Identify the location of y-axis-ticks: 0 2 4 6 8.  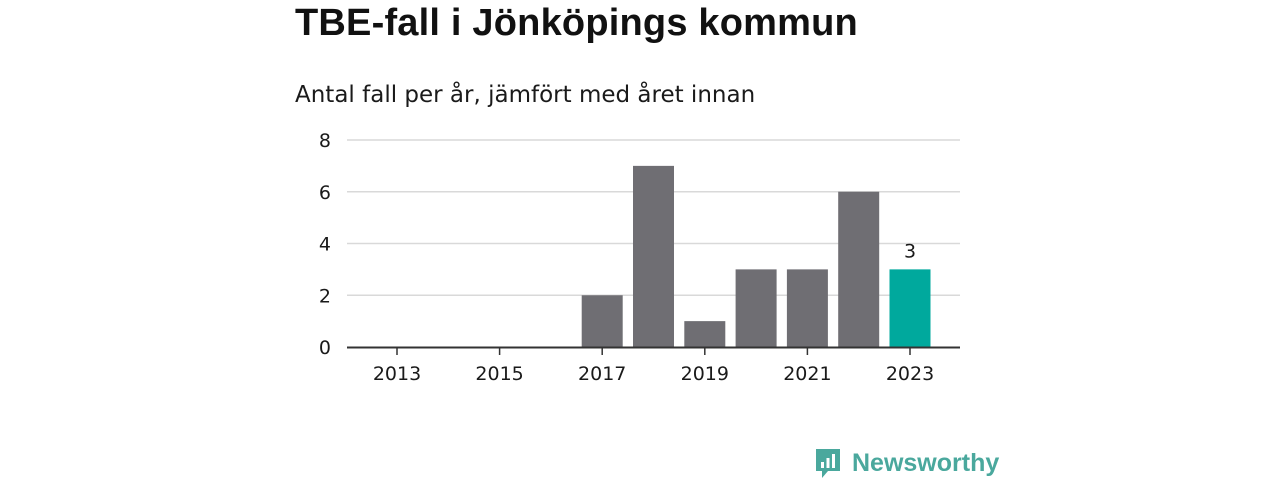
(325, 244).